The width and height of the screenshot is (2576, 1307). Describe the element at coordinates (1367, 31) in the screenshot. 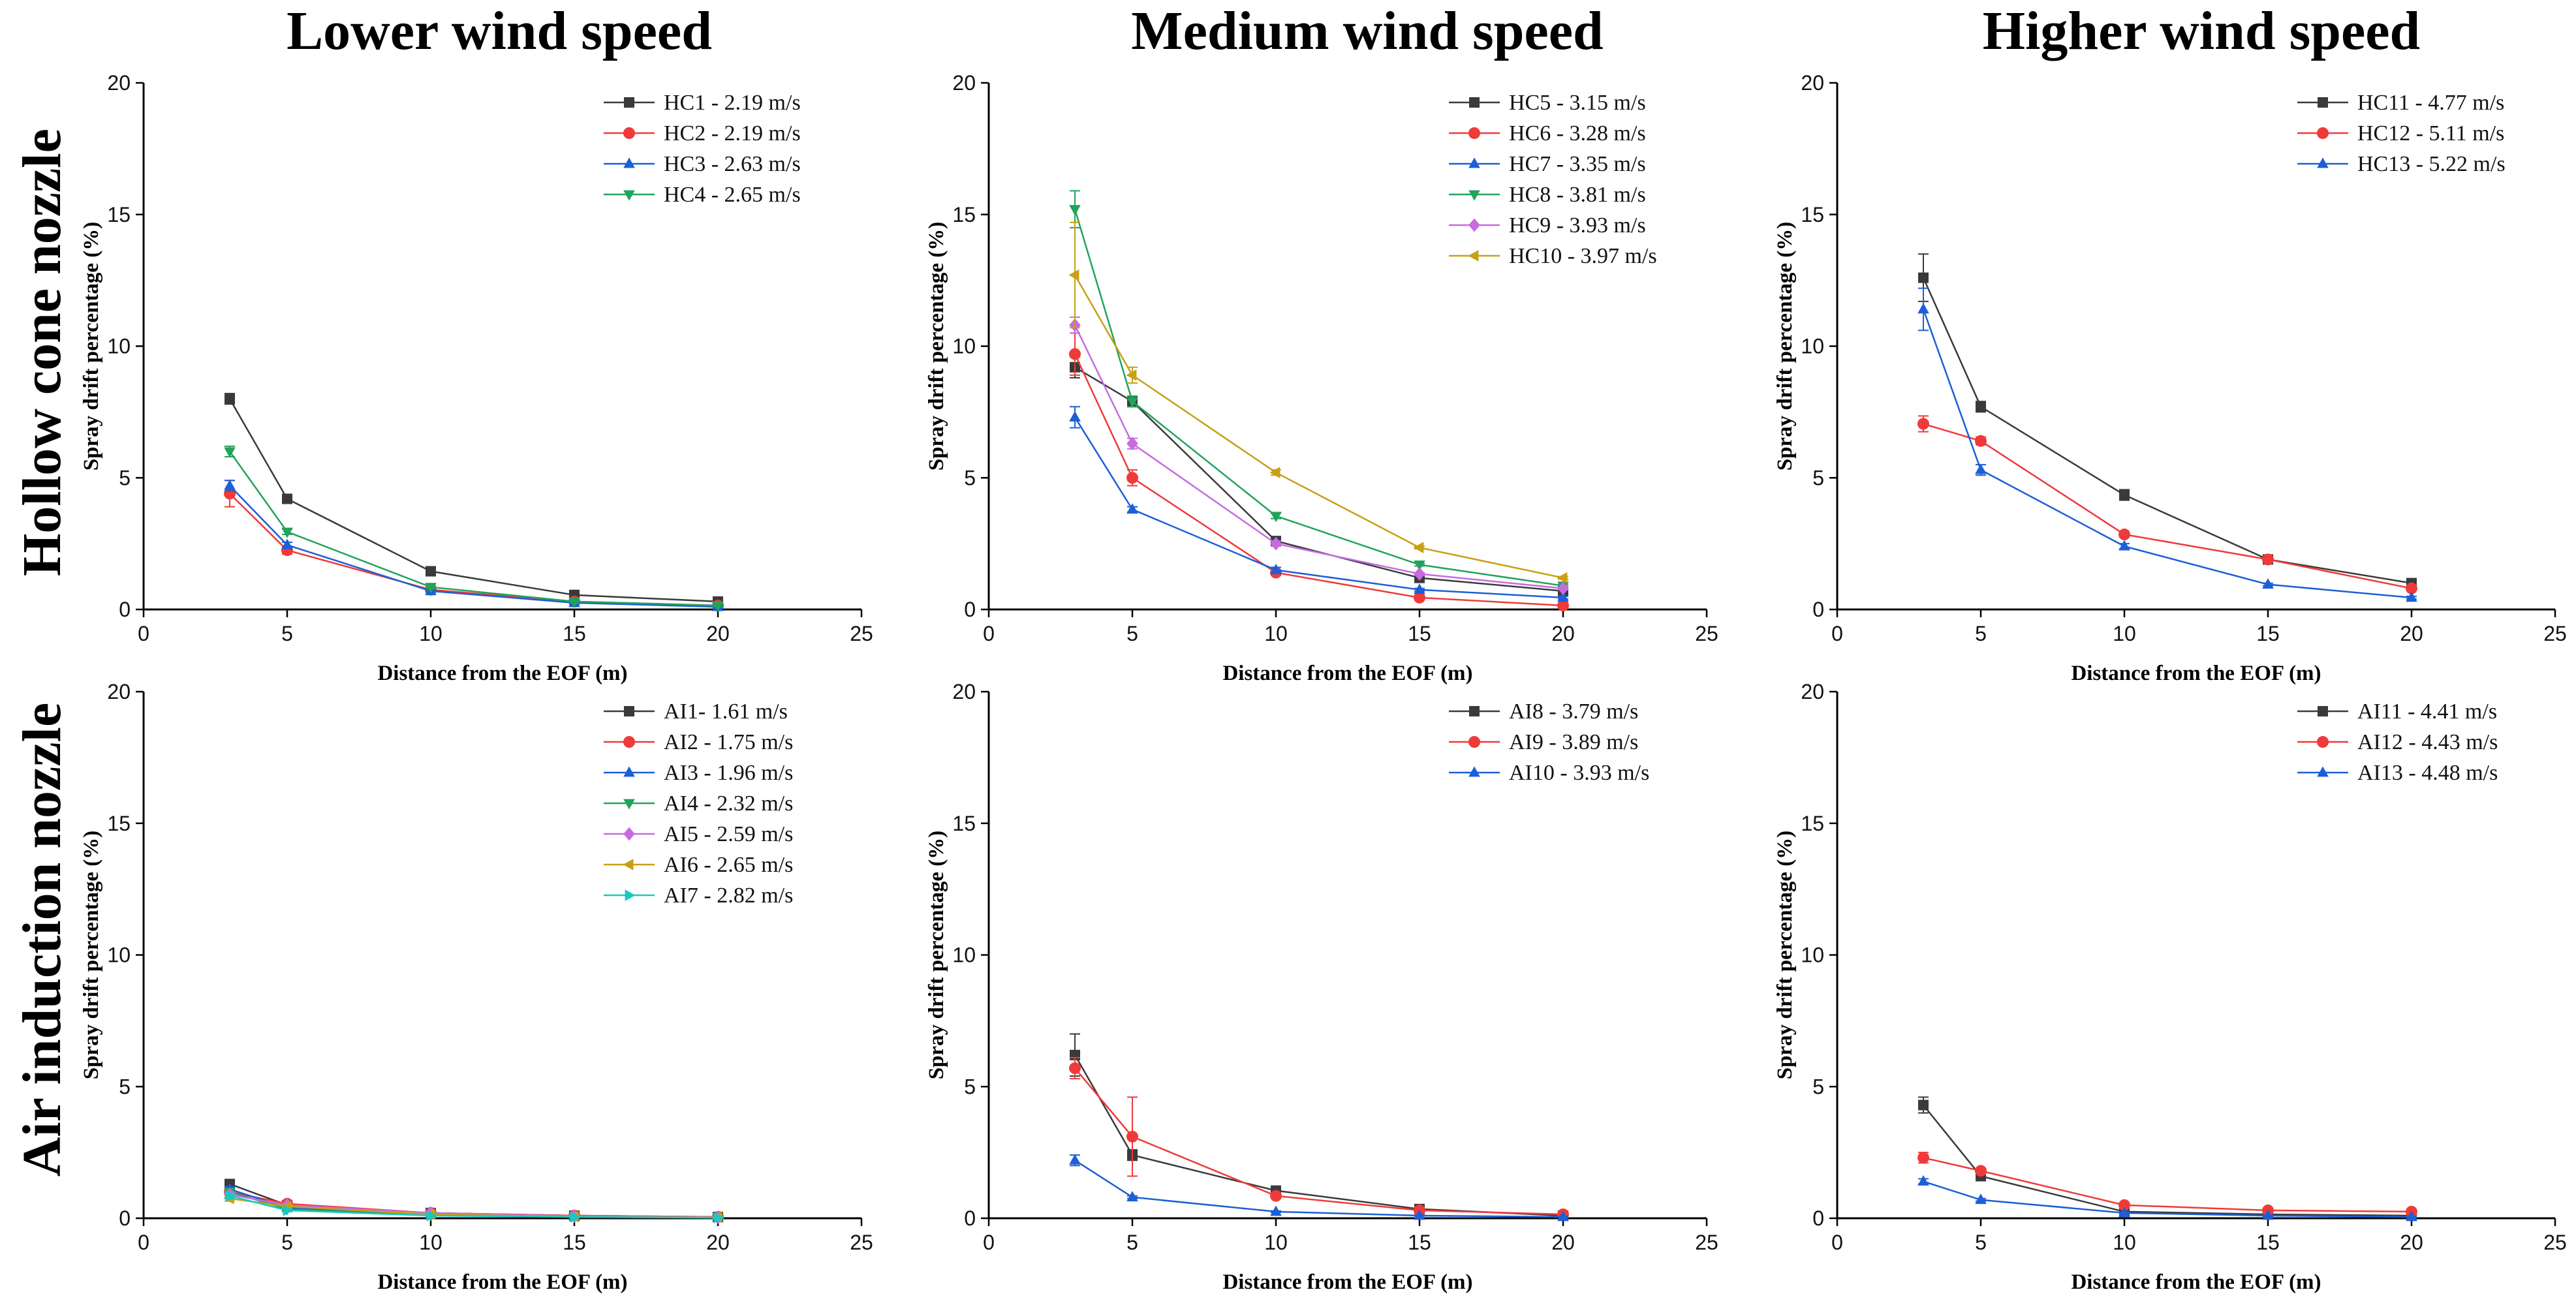

I see `column-title-medium: Medium wind speed` at that location.